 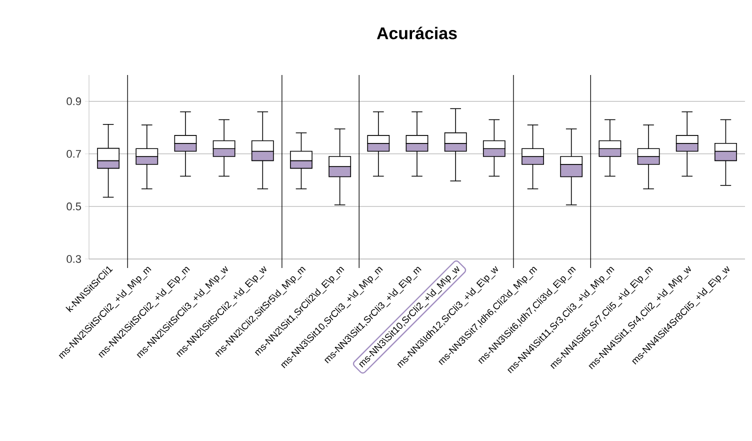 What do you see at coordinates (73, 259) in the screenshot?
I see `y-tick-label: 0.3` at bounding box center [73, 259].